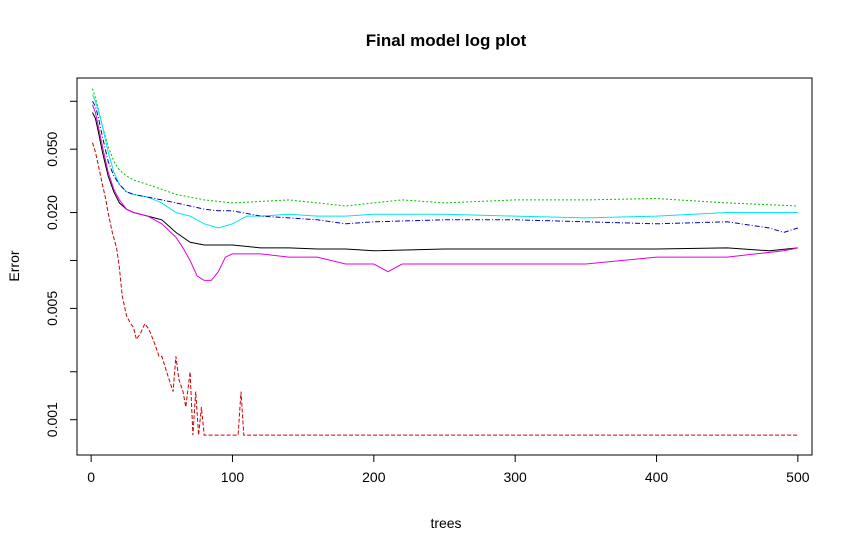 This screenshot has height=553, width=855. Describe the element at coordinates (61, 268) in the screenshot. I see `y-axis: 0.001 0.005 0.020 0.050` at that location.